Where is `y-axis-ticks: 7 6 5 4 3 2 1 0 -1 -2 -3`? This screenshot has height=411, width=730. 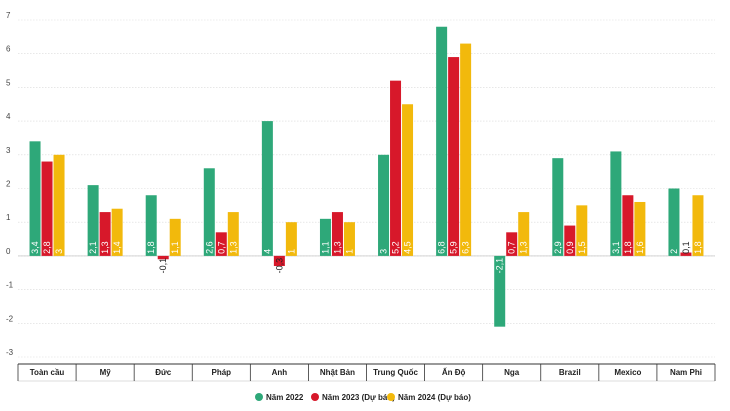 y-axis-ticks: 7 6 5 4 3 2 1 0 -1 -2 -3 is located at coordinates (10, 184).